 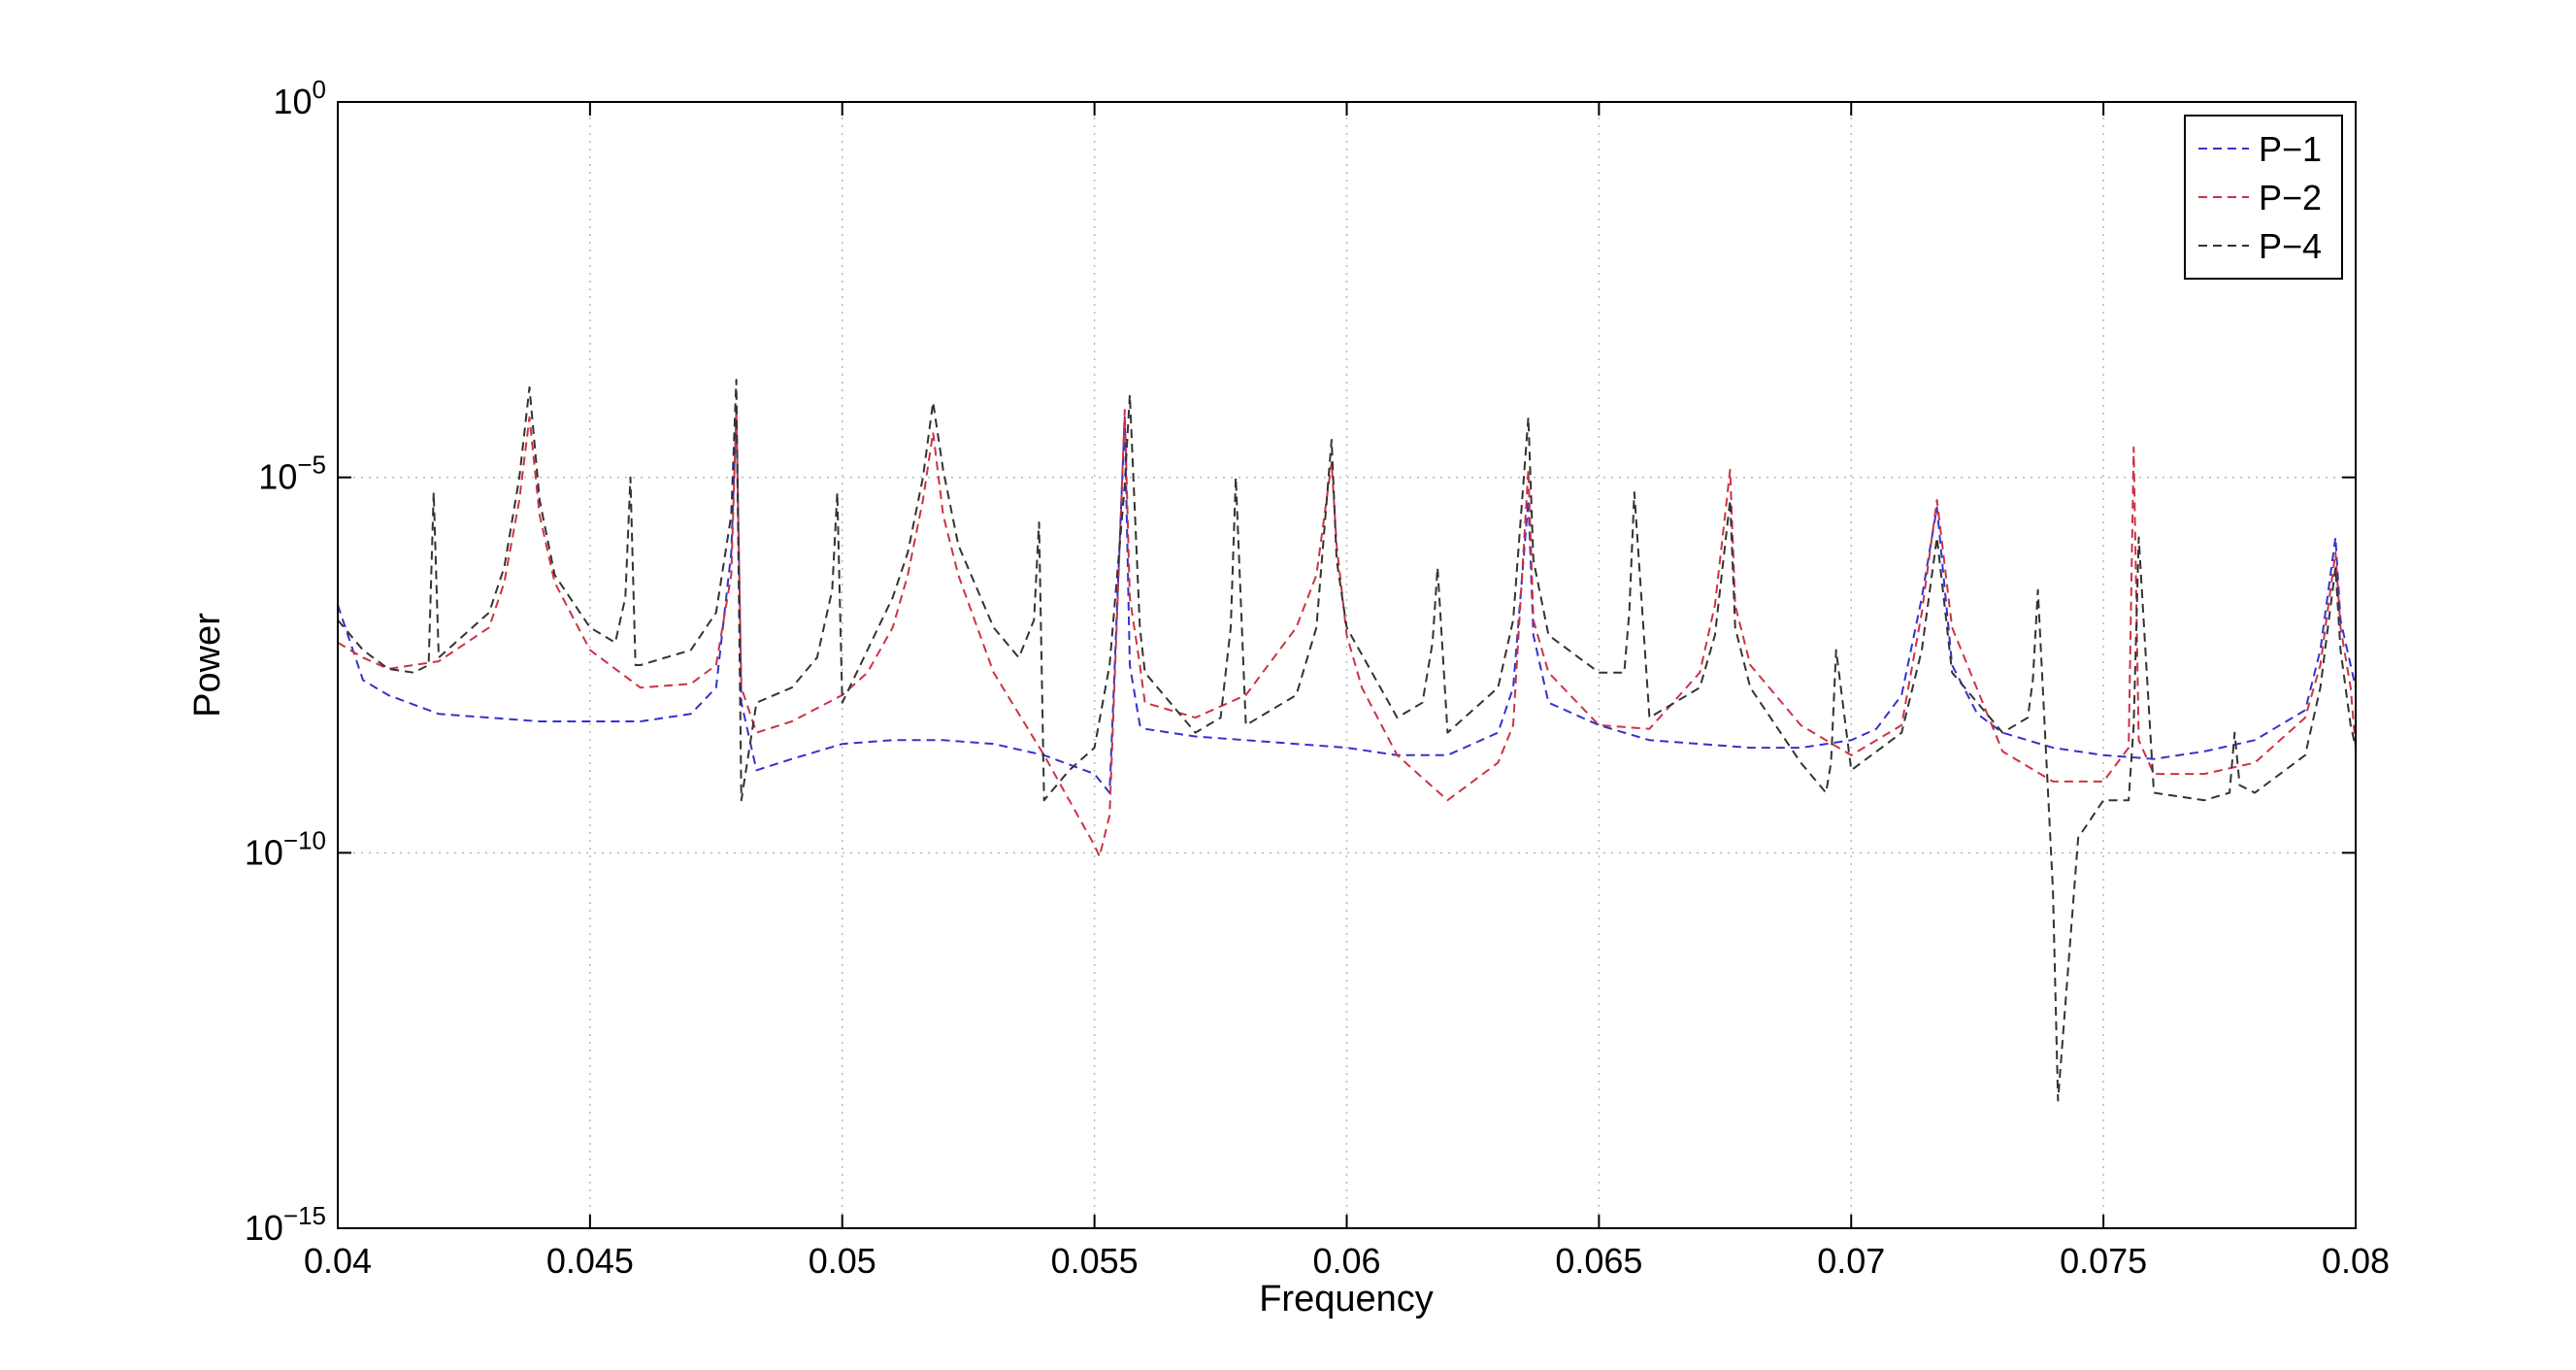 What do you see at coordinates (285, 848) in the screenshot?
I see `y-tick-label: 10⁻¹⁰` at bounding box center [285, 848].